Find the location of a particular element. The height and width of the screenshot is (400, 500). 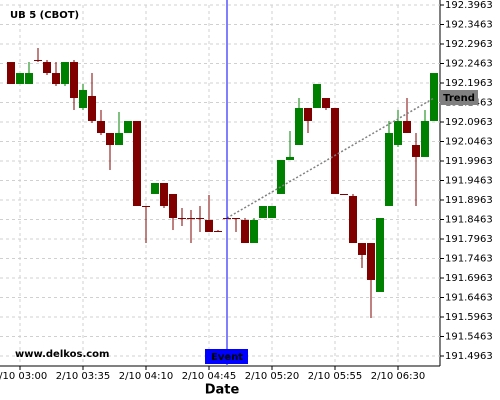

x-tick-label: 2/10 04:45 is located at coordinates (209, 376).